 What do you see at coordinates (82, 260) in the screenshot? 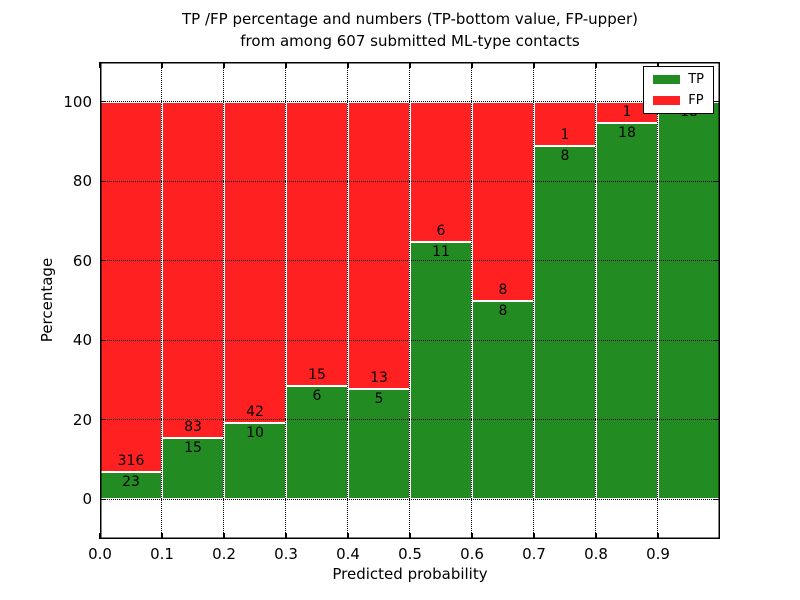
I see `y-tick-label-60: 60` at bounding box center [82, 260].